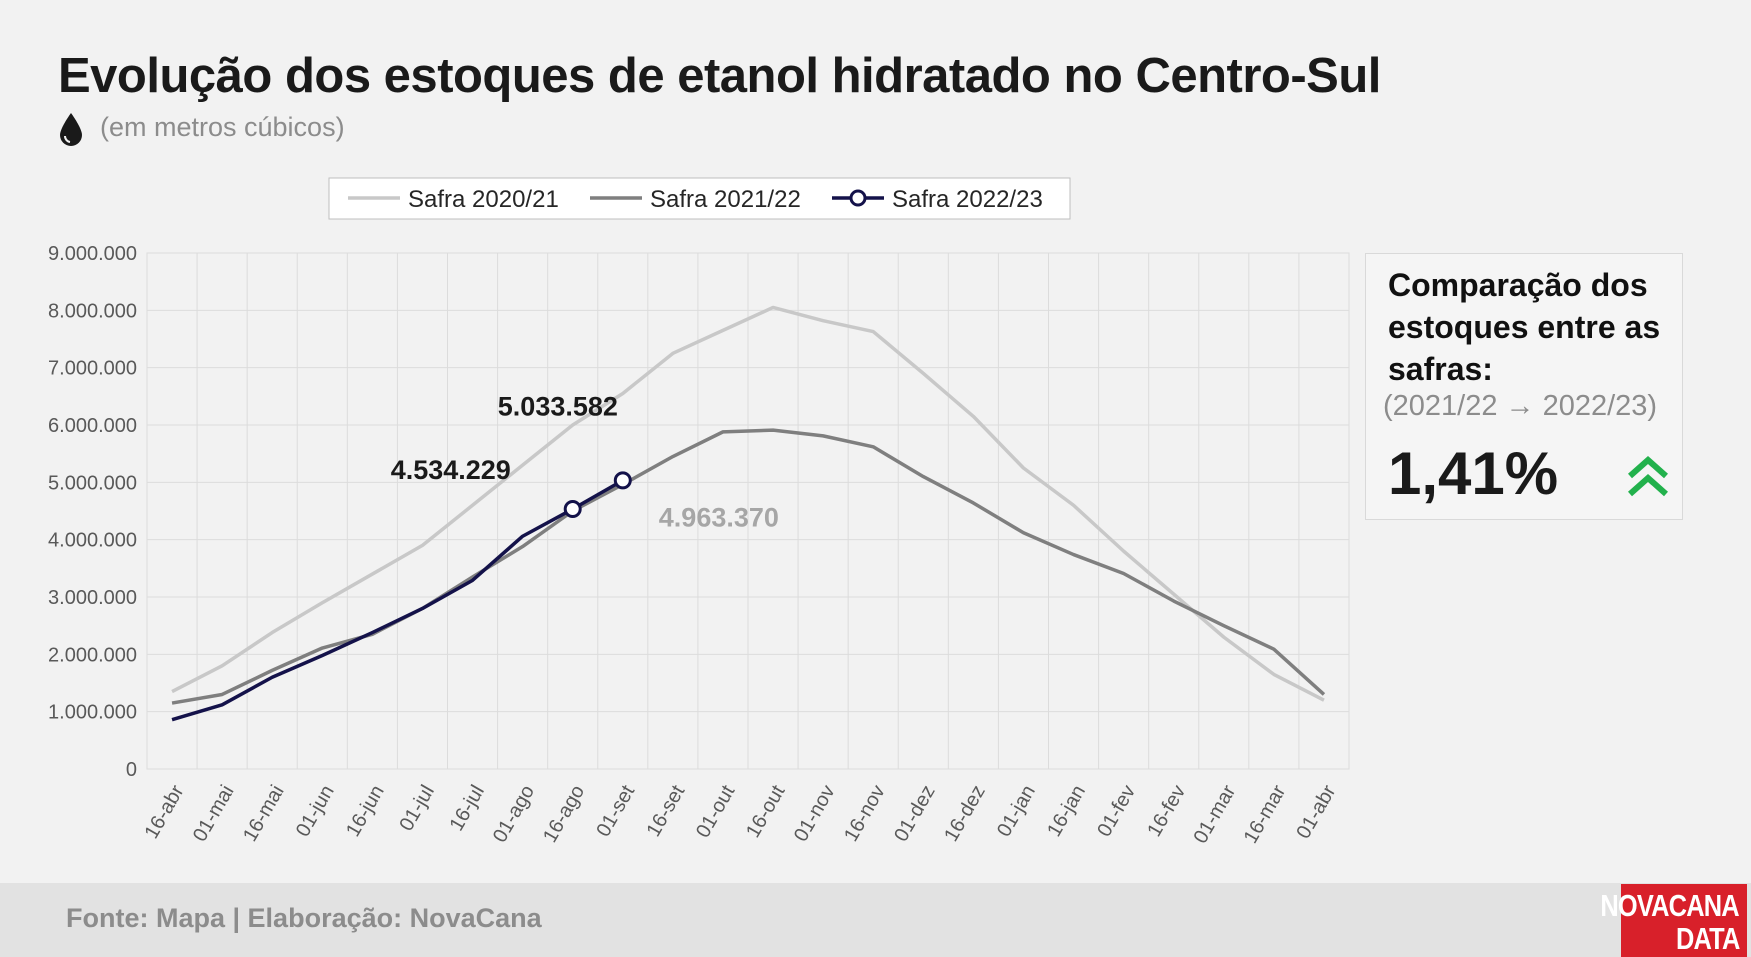 The height and width of the screenshot is (957, 1751). I want to click on x-tick-label: 16-ago, so click(564, 814).